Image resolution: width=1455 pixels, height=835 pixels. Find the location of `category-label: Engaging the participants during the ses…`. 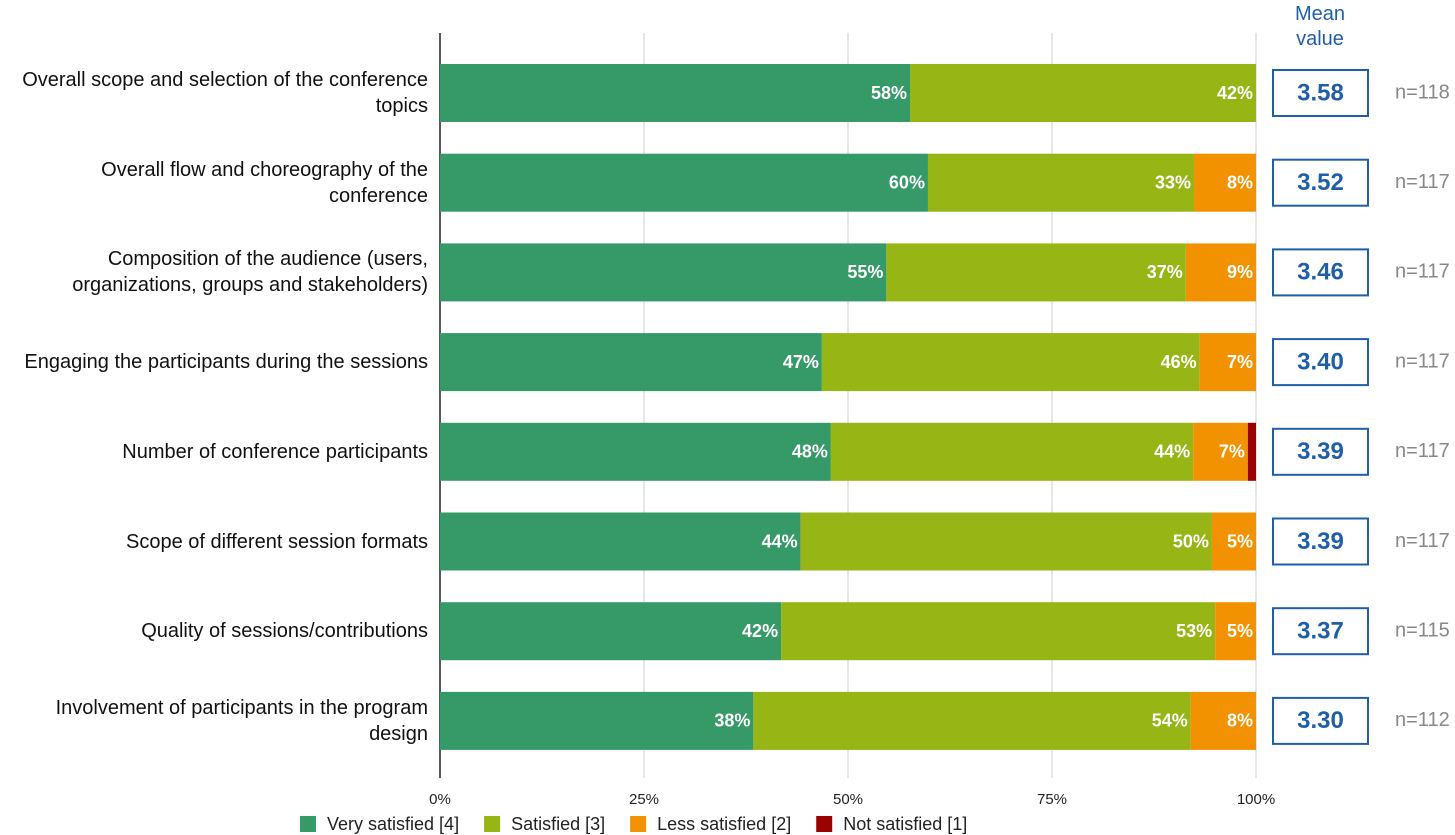

category-label: Engaging the participants during the ses… is located at coordinates (226, 362).